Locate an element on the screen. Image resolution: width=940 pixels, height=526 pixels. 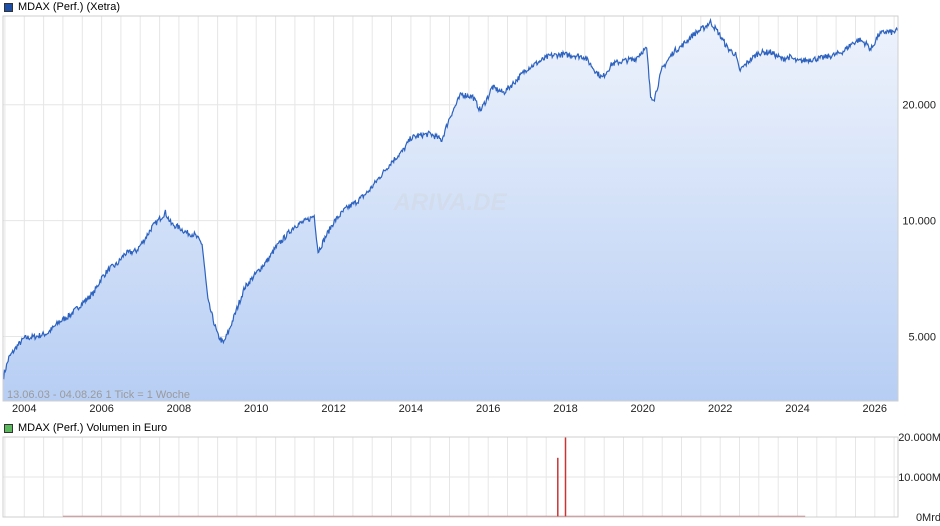
x-tick-label: 2004 is located at coordinates (24, 409).